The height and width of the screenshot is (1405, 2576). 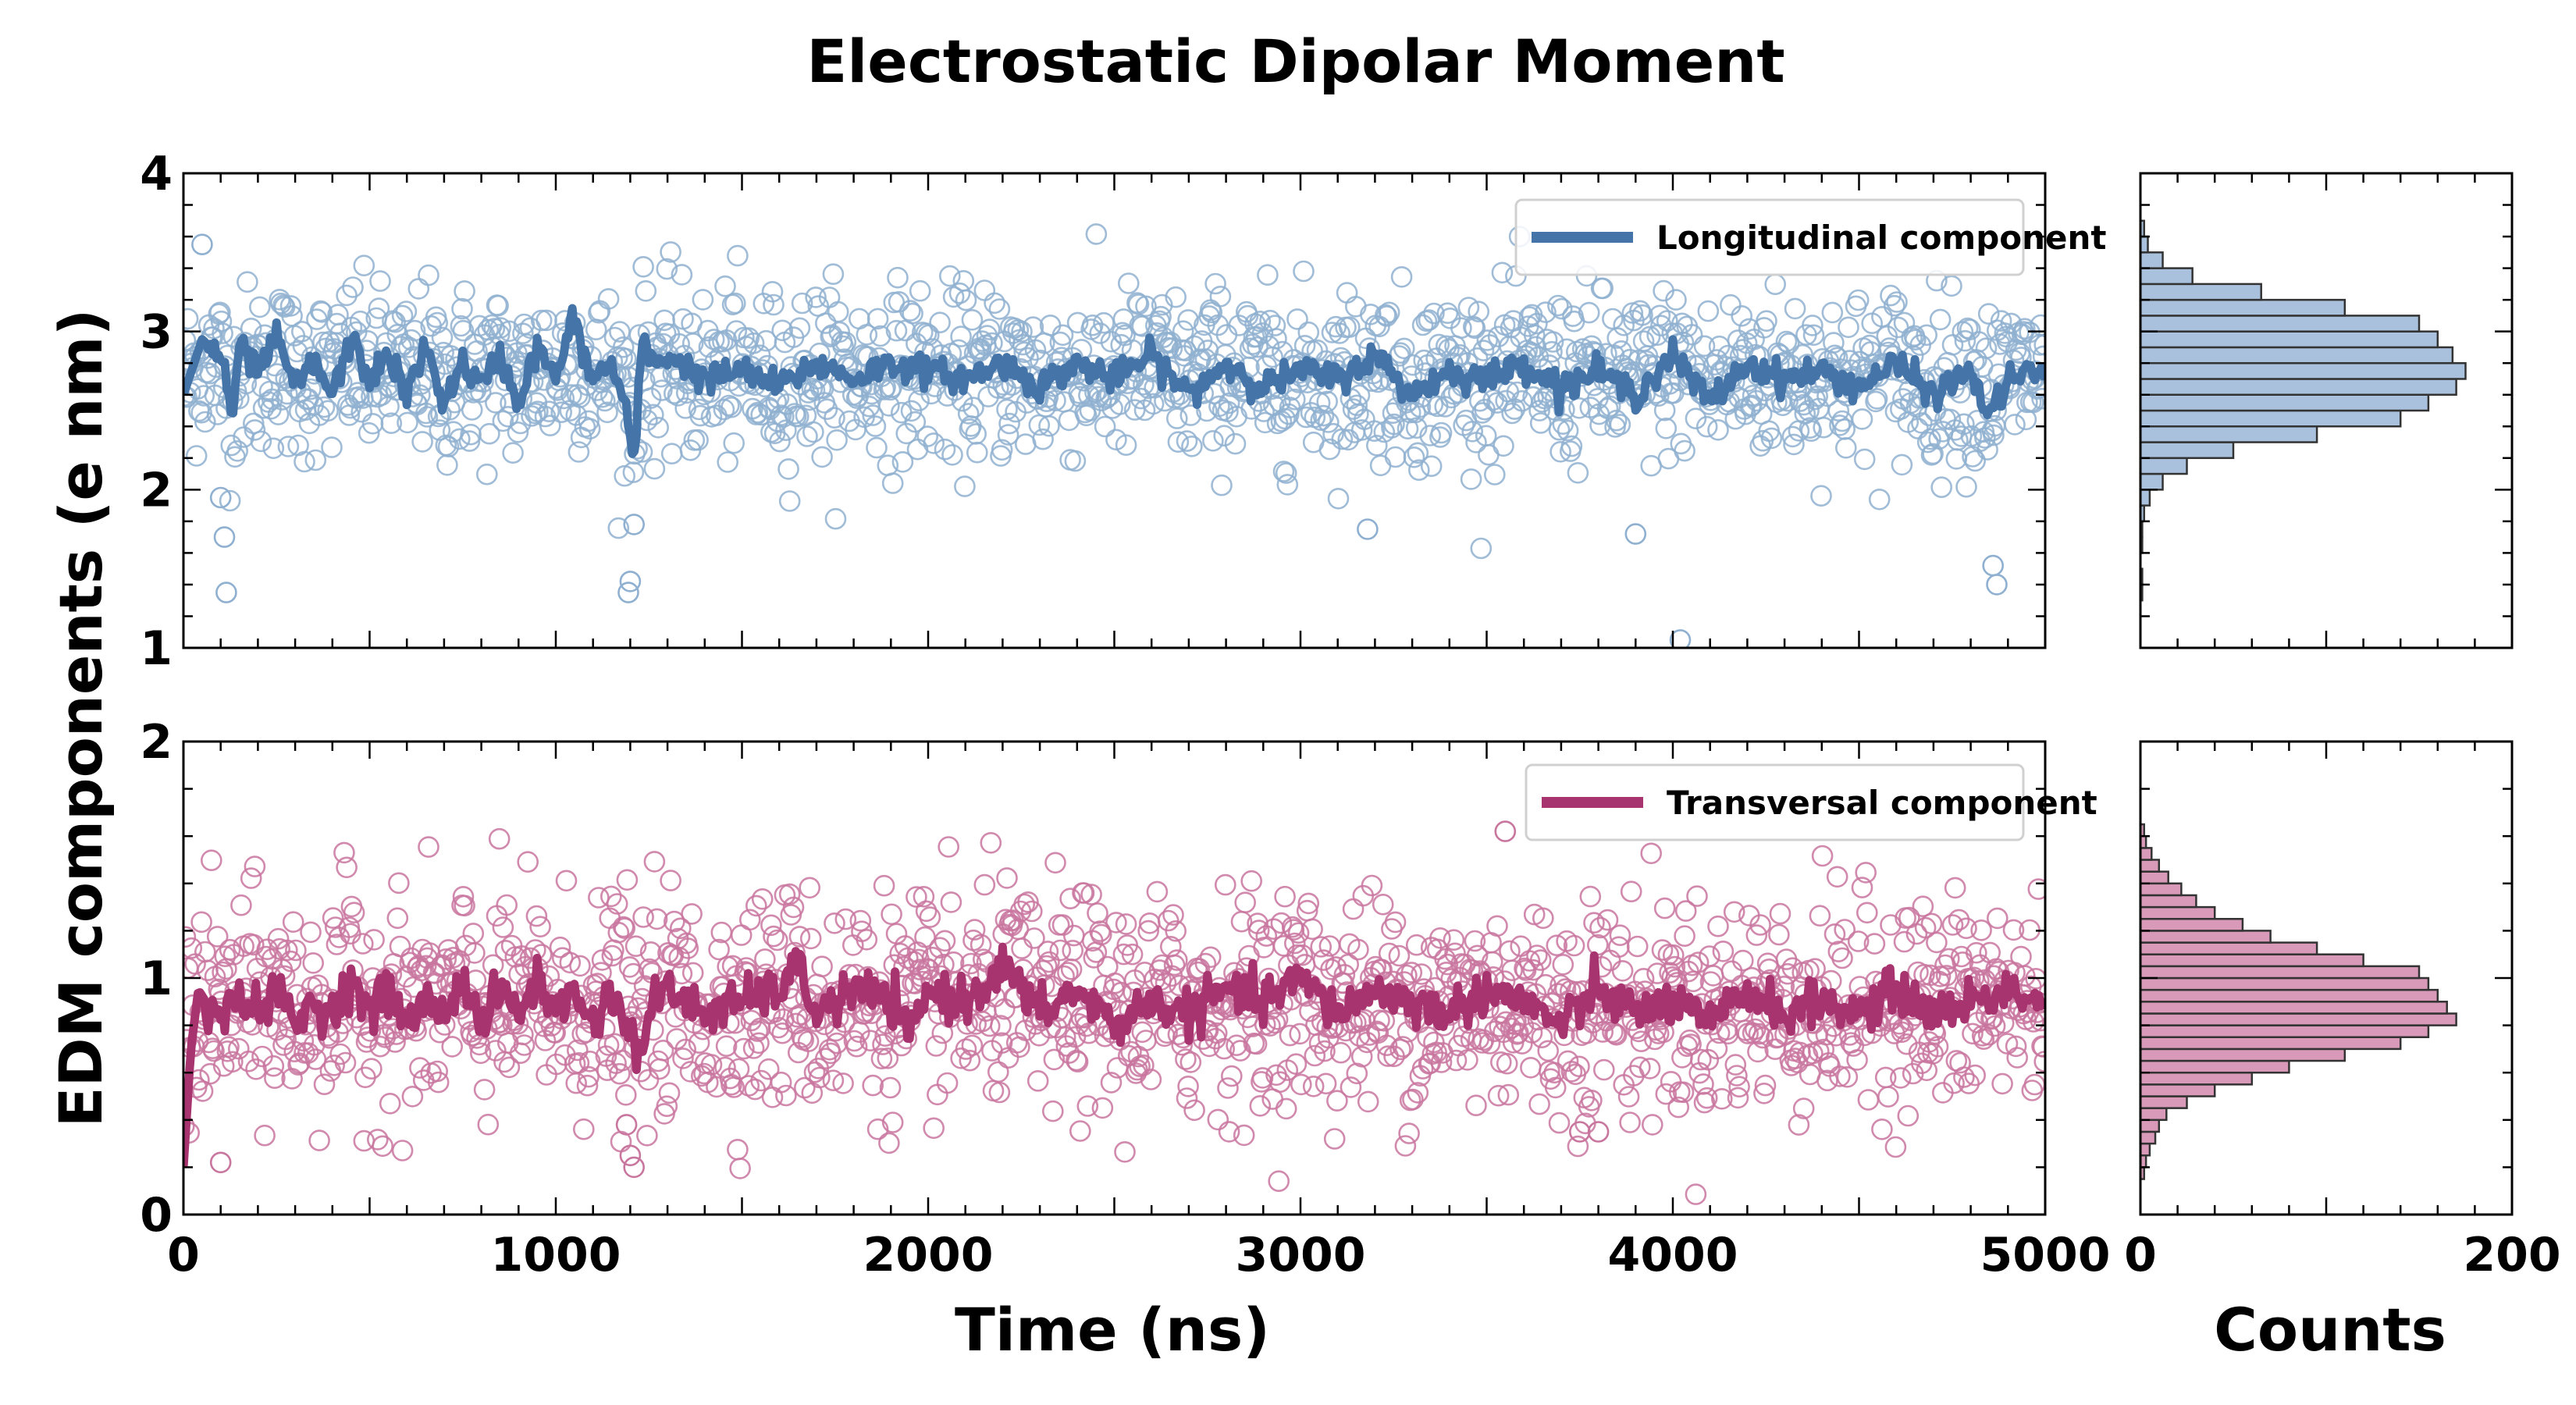 What do you see at coordinates (156, 174) in the screenshot?
I see `top-panel-y-tick-label: 4` at bounding box center [156, 174].